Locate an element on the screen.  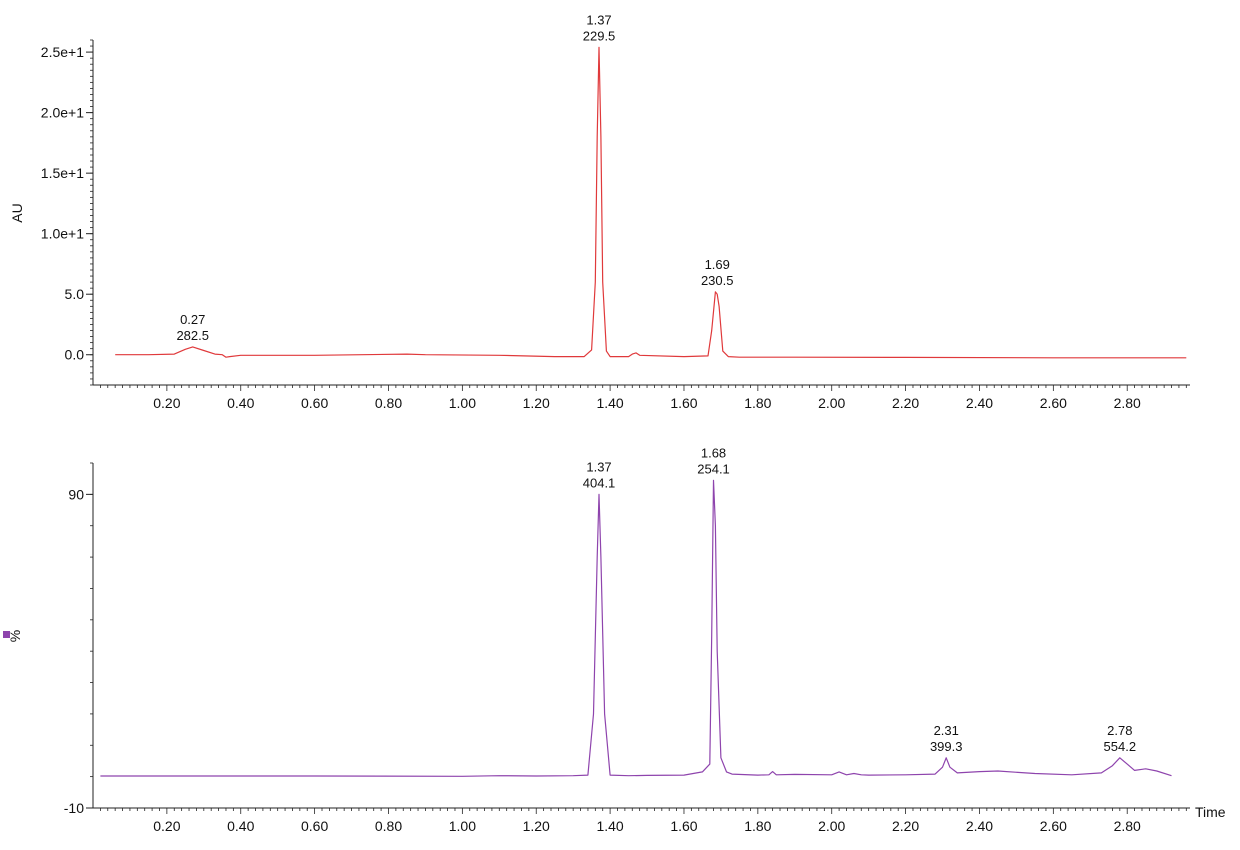
chart-2-x-tick-label: 2.20 is located at coordinates (905, 826).